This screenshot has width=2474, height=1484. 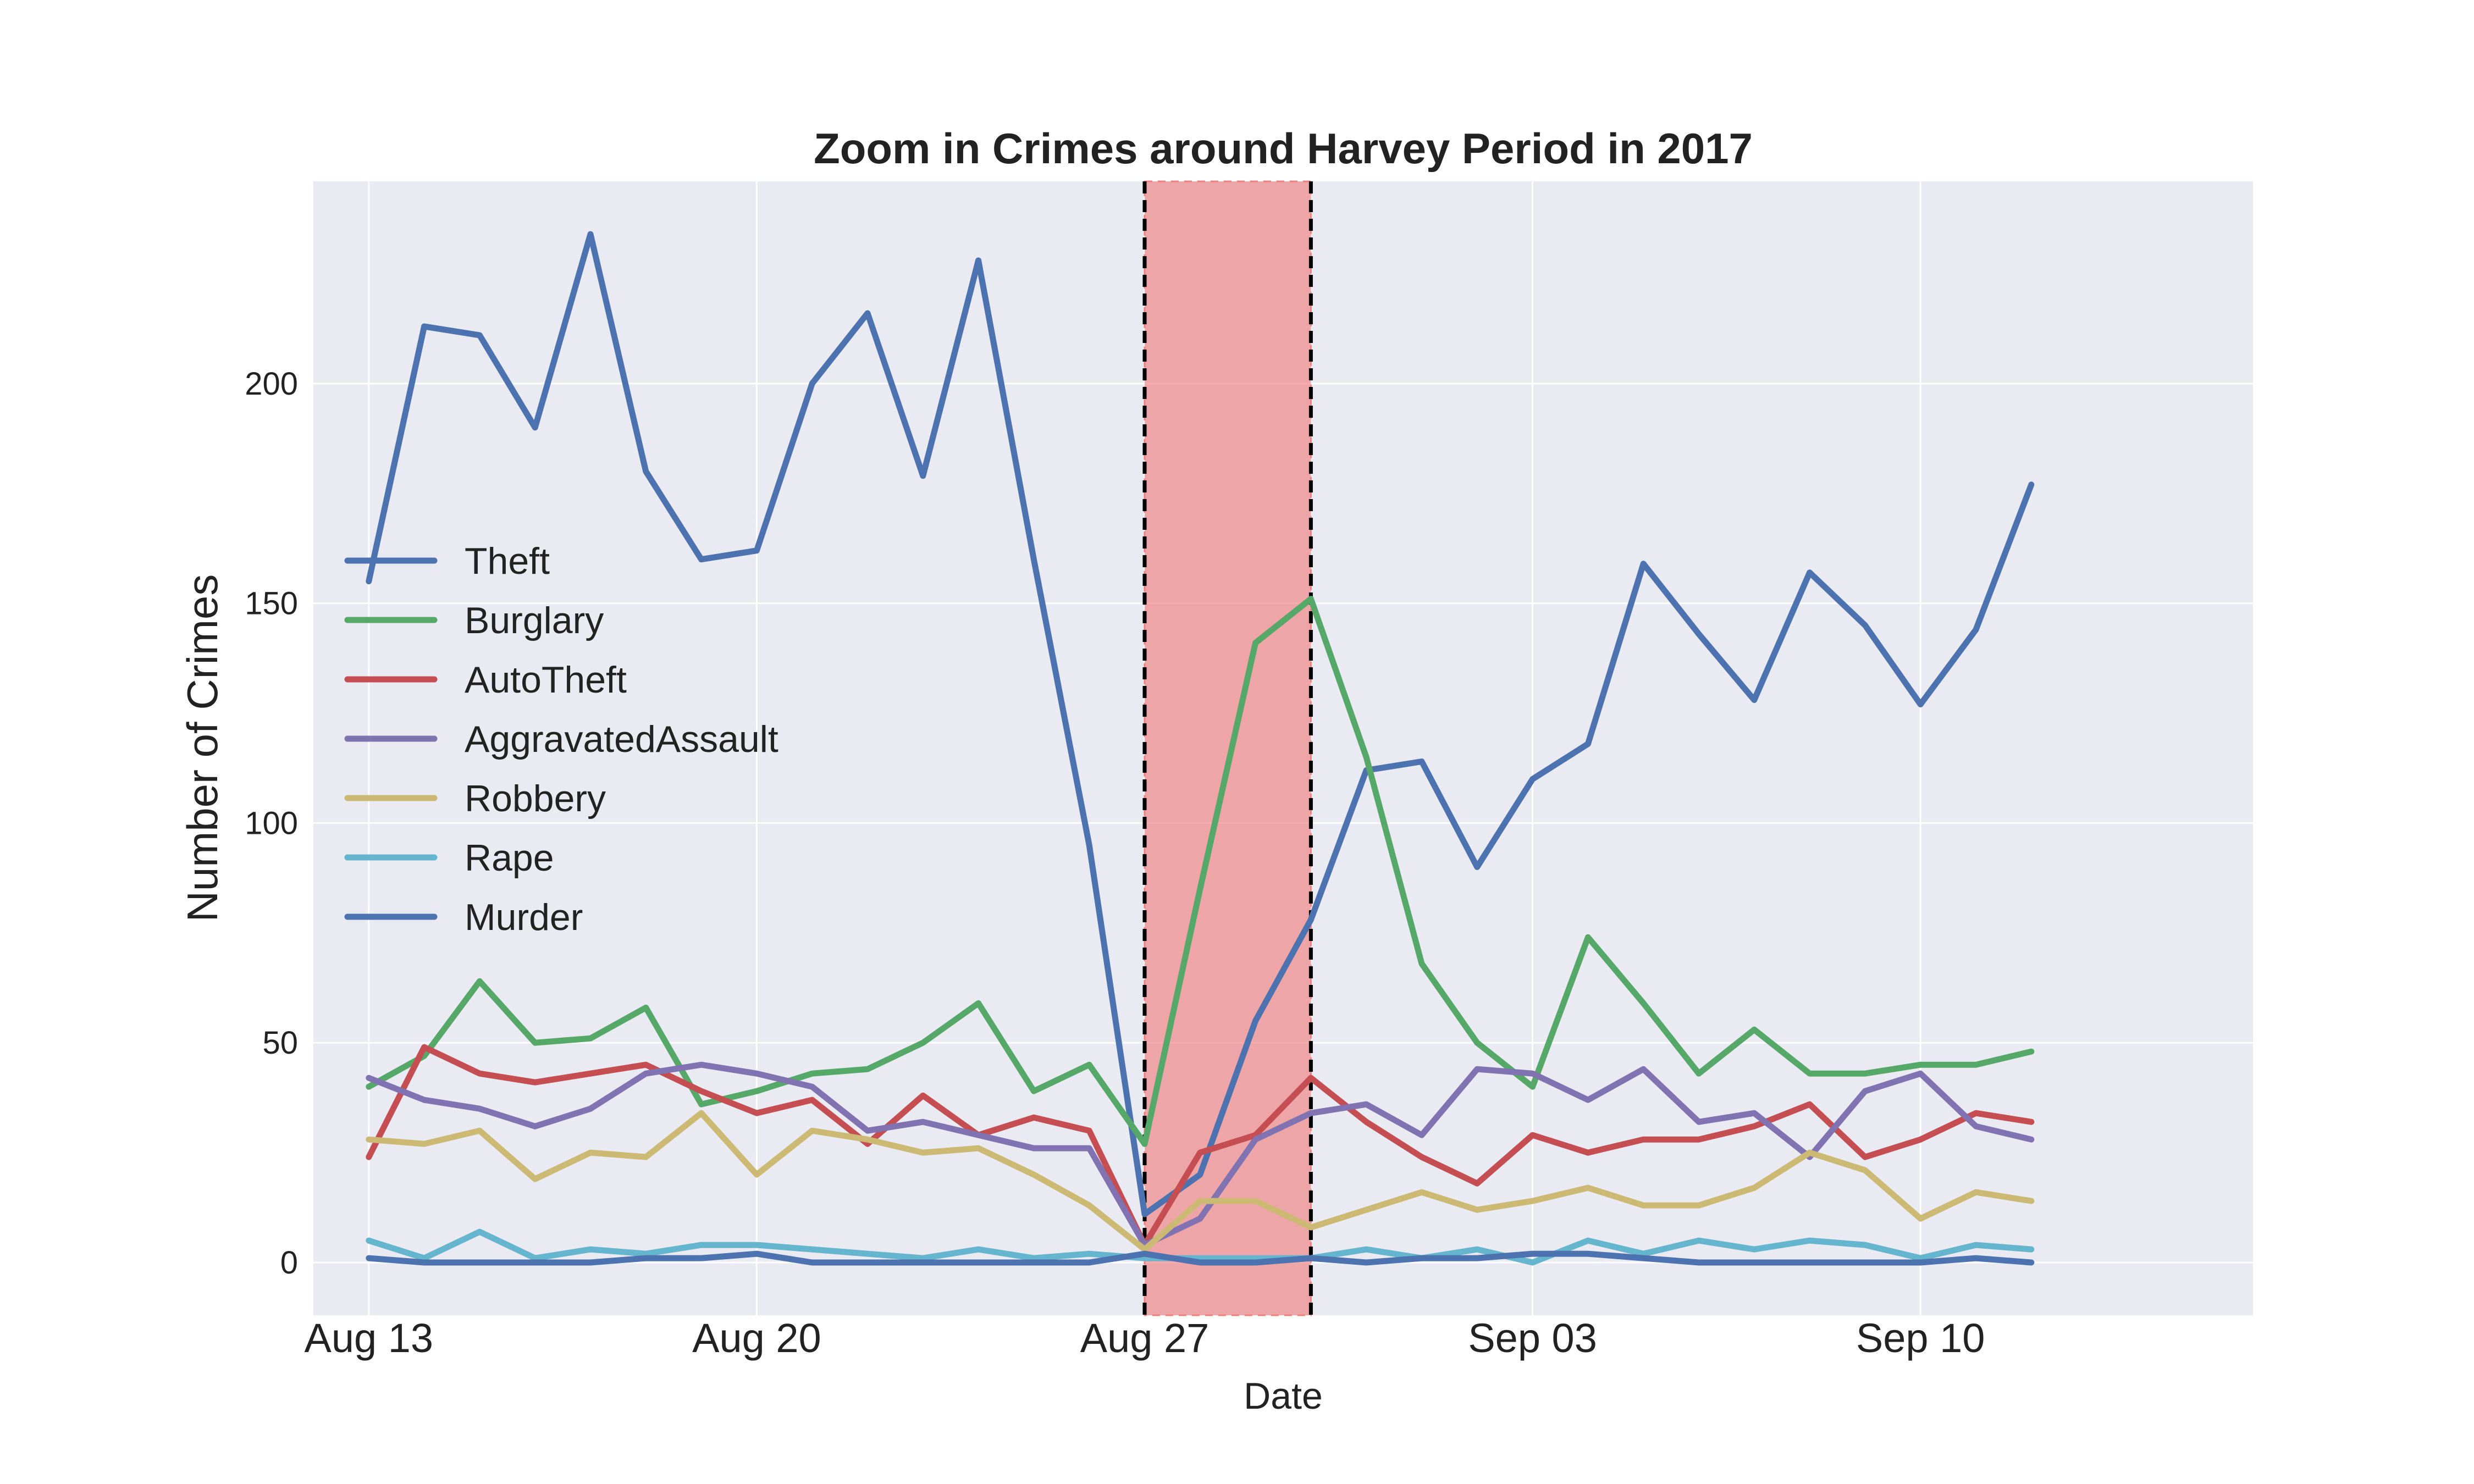 I want to click on y-tick-label: 50, so click(x=280, y=1043).